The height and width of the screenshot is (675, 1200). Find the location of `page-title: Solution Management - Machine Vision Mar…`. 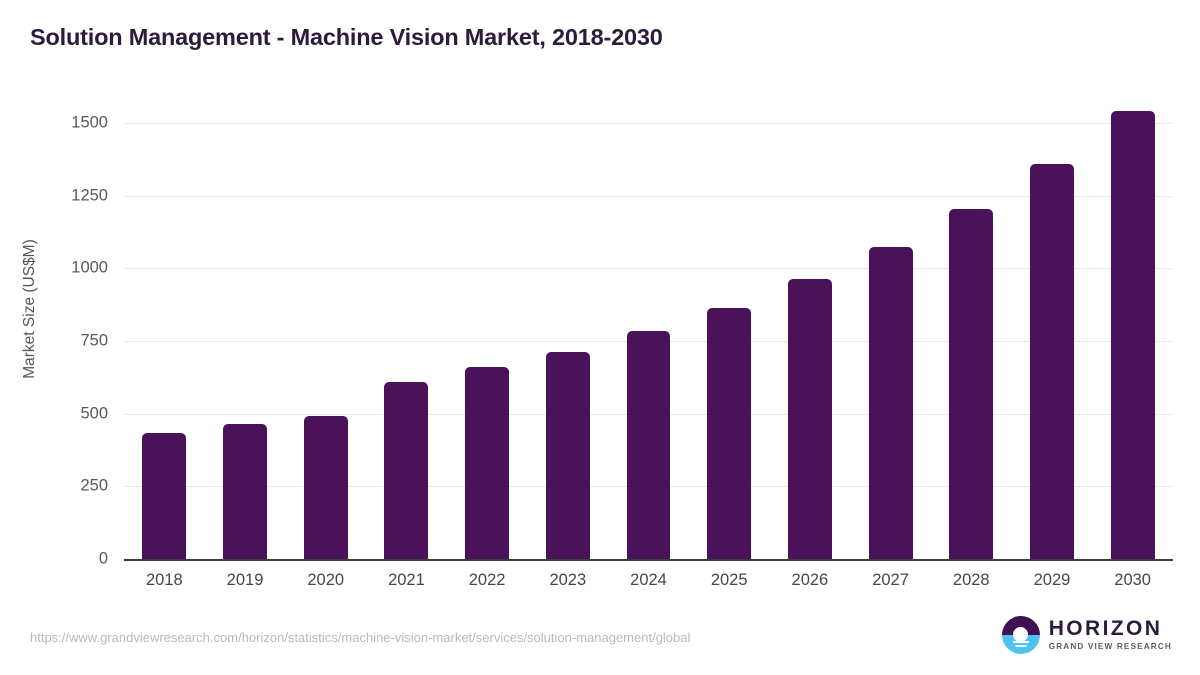

page-title: Solution Management - Machine Vision Mar… is located at coordinates (346, 37).